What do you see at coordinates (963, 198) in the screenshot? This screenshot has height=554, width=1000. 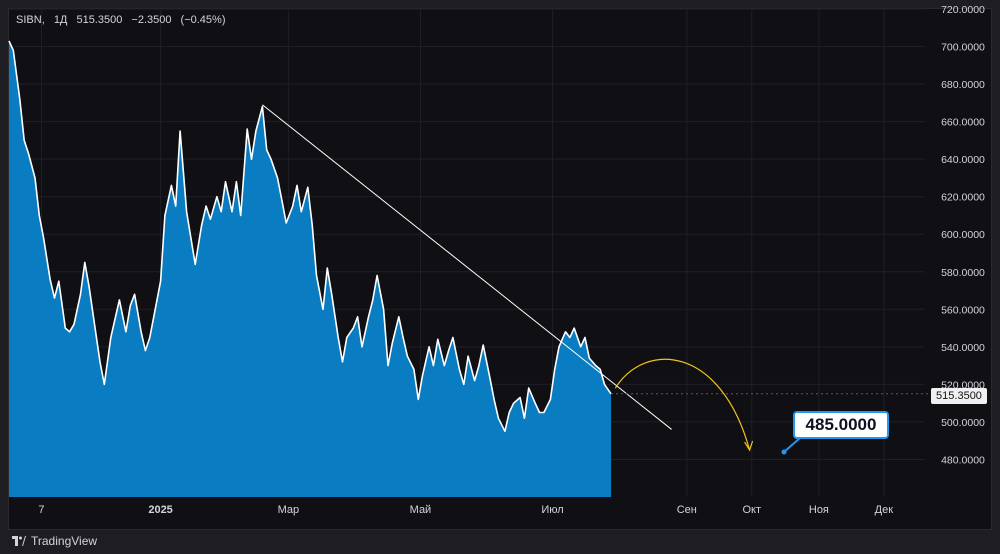 I see `y-tick-label: 620.0000` at bounding box center [963, 198].